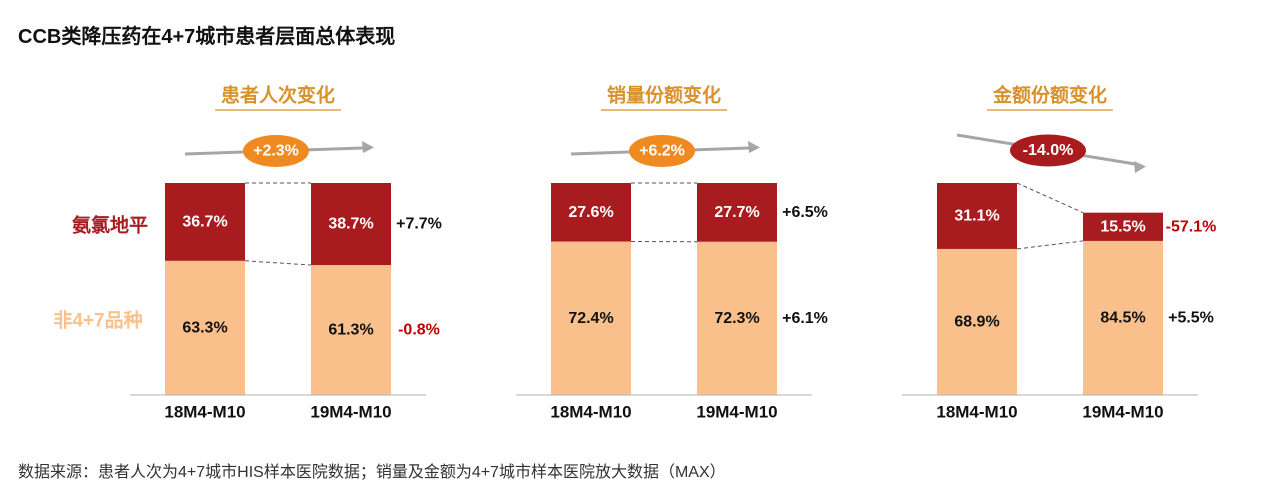  I want to click on legend-series-bottom: 非4+7品种, so click(97, 321).